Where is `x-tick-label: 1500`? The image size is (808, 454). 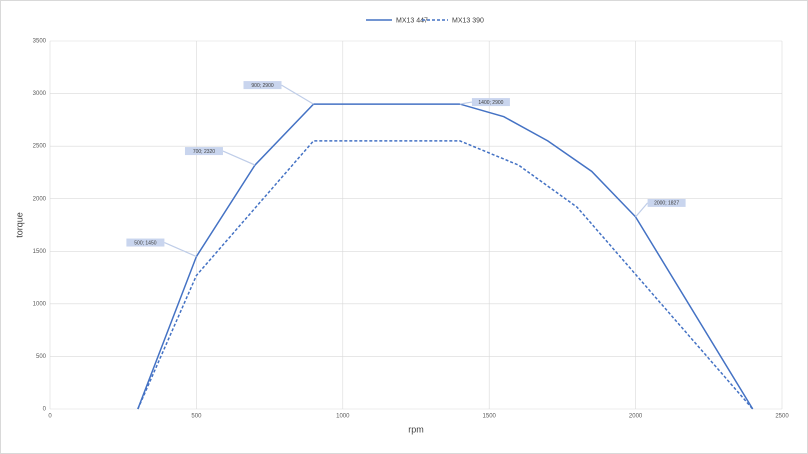 x-tick-label: 1500 is located at coordinates (490, 417).